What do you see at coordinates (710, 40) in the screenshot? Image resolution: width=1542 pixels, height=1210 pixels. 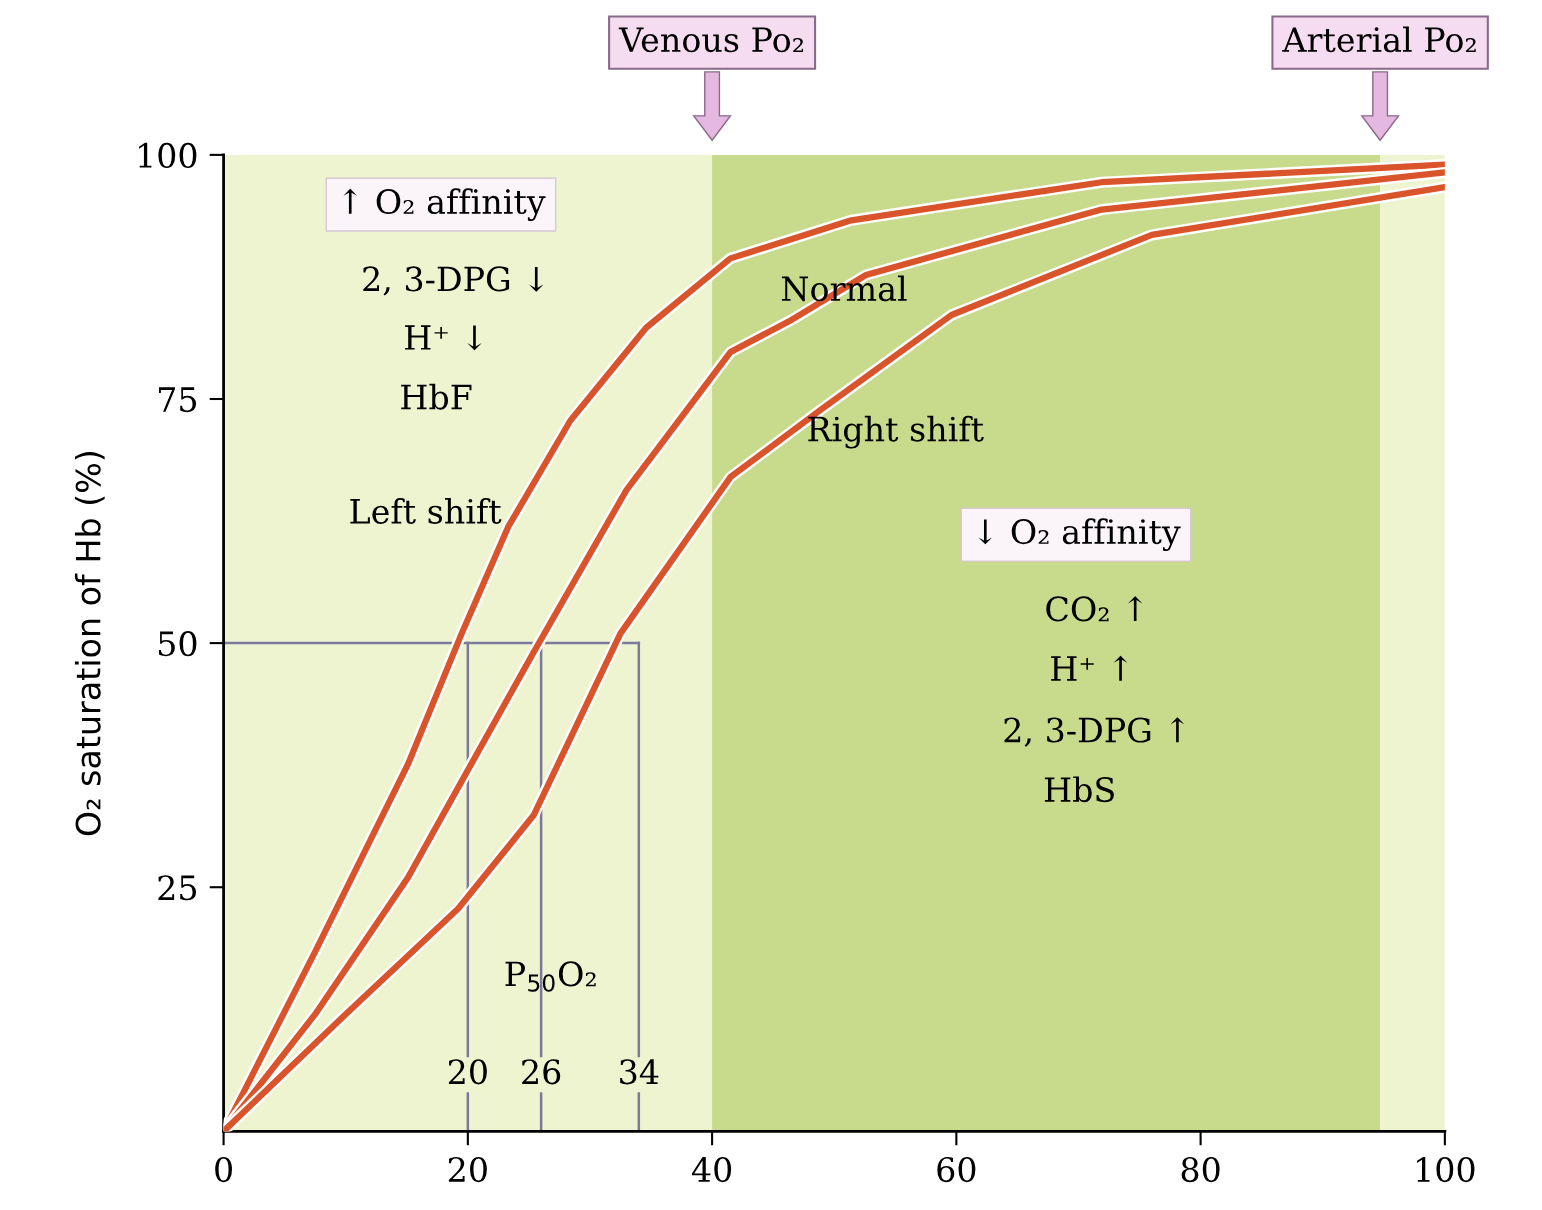 I see `text: Venous Po₂` at bounding box center [710, 40].